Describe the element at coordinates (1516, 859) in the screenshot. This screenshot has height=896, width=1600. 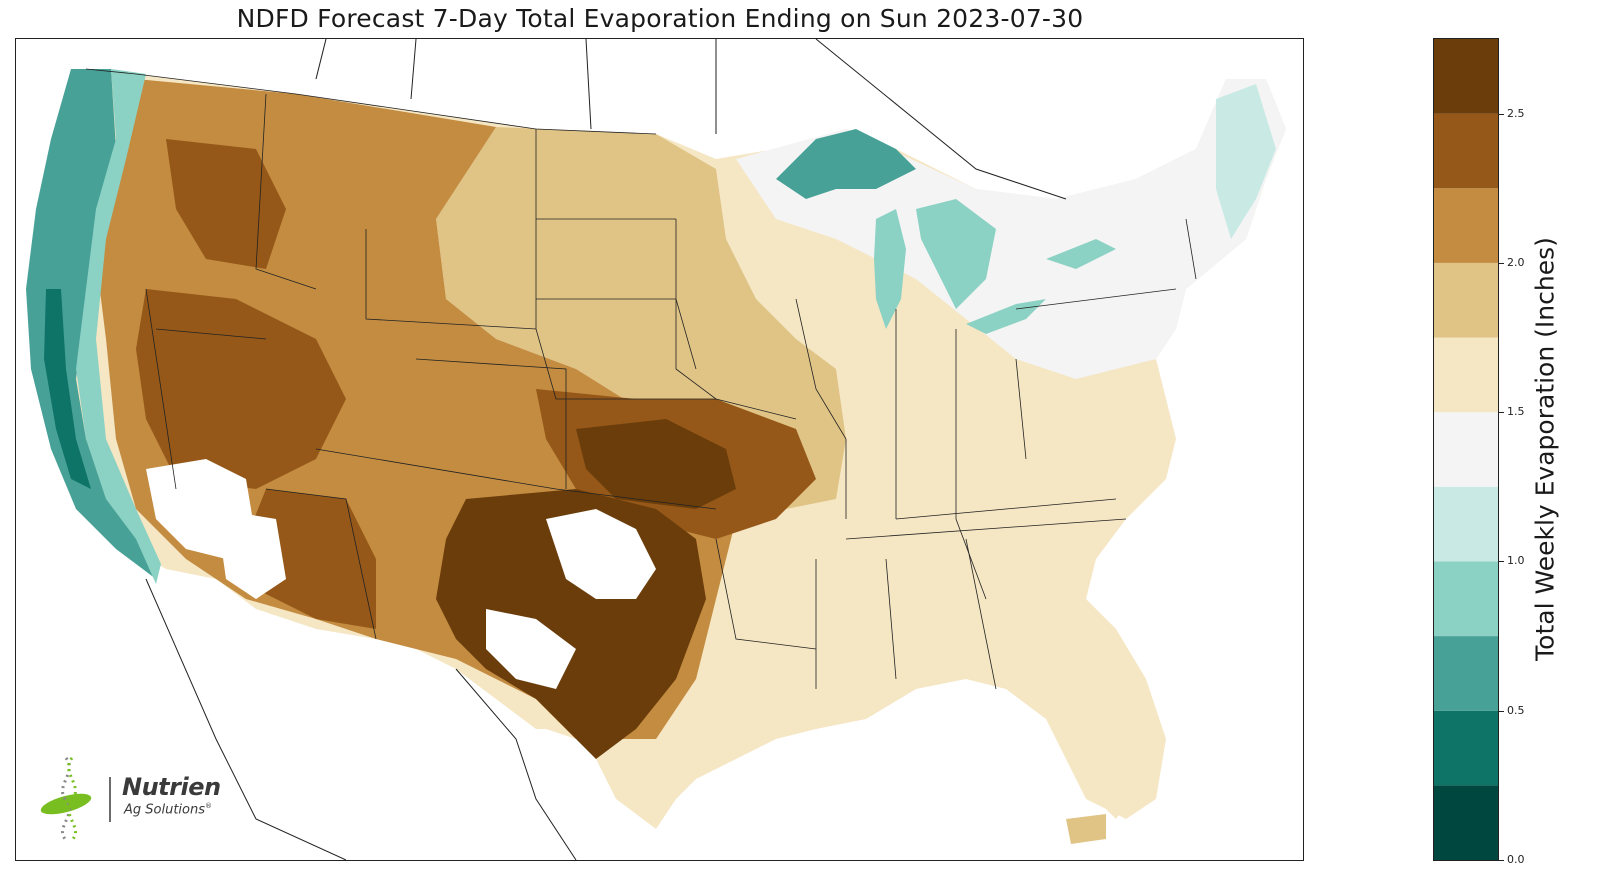
I see `colorbar-tick-label: 0.0` at that location.